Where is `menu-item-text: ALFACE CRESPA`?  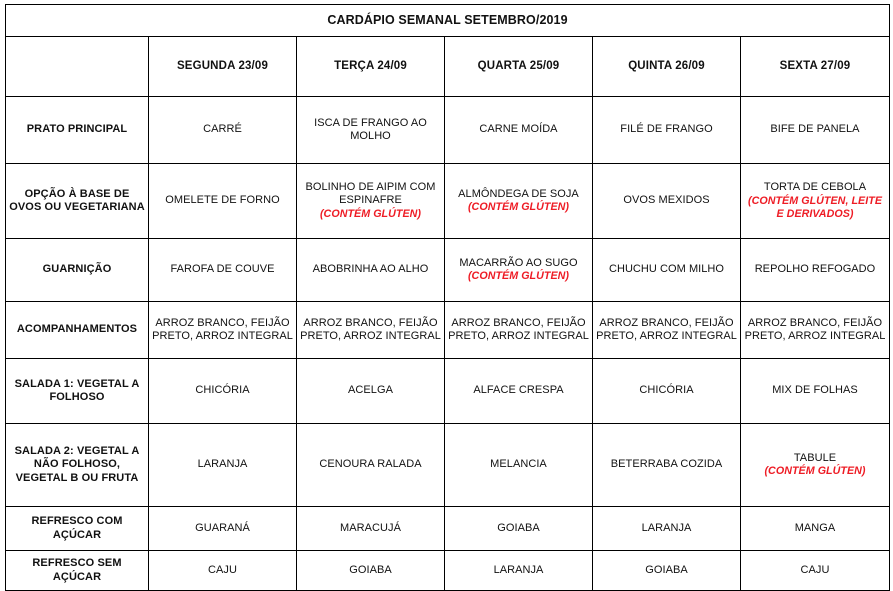 menu-item-text: ALFACE CRESPA is located at coordinates (518, 390).